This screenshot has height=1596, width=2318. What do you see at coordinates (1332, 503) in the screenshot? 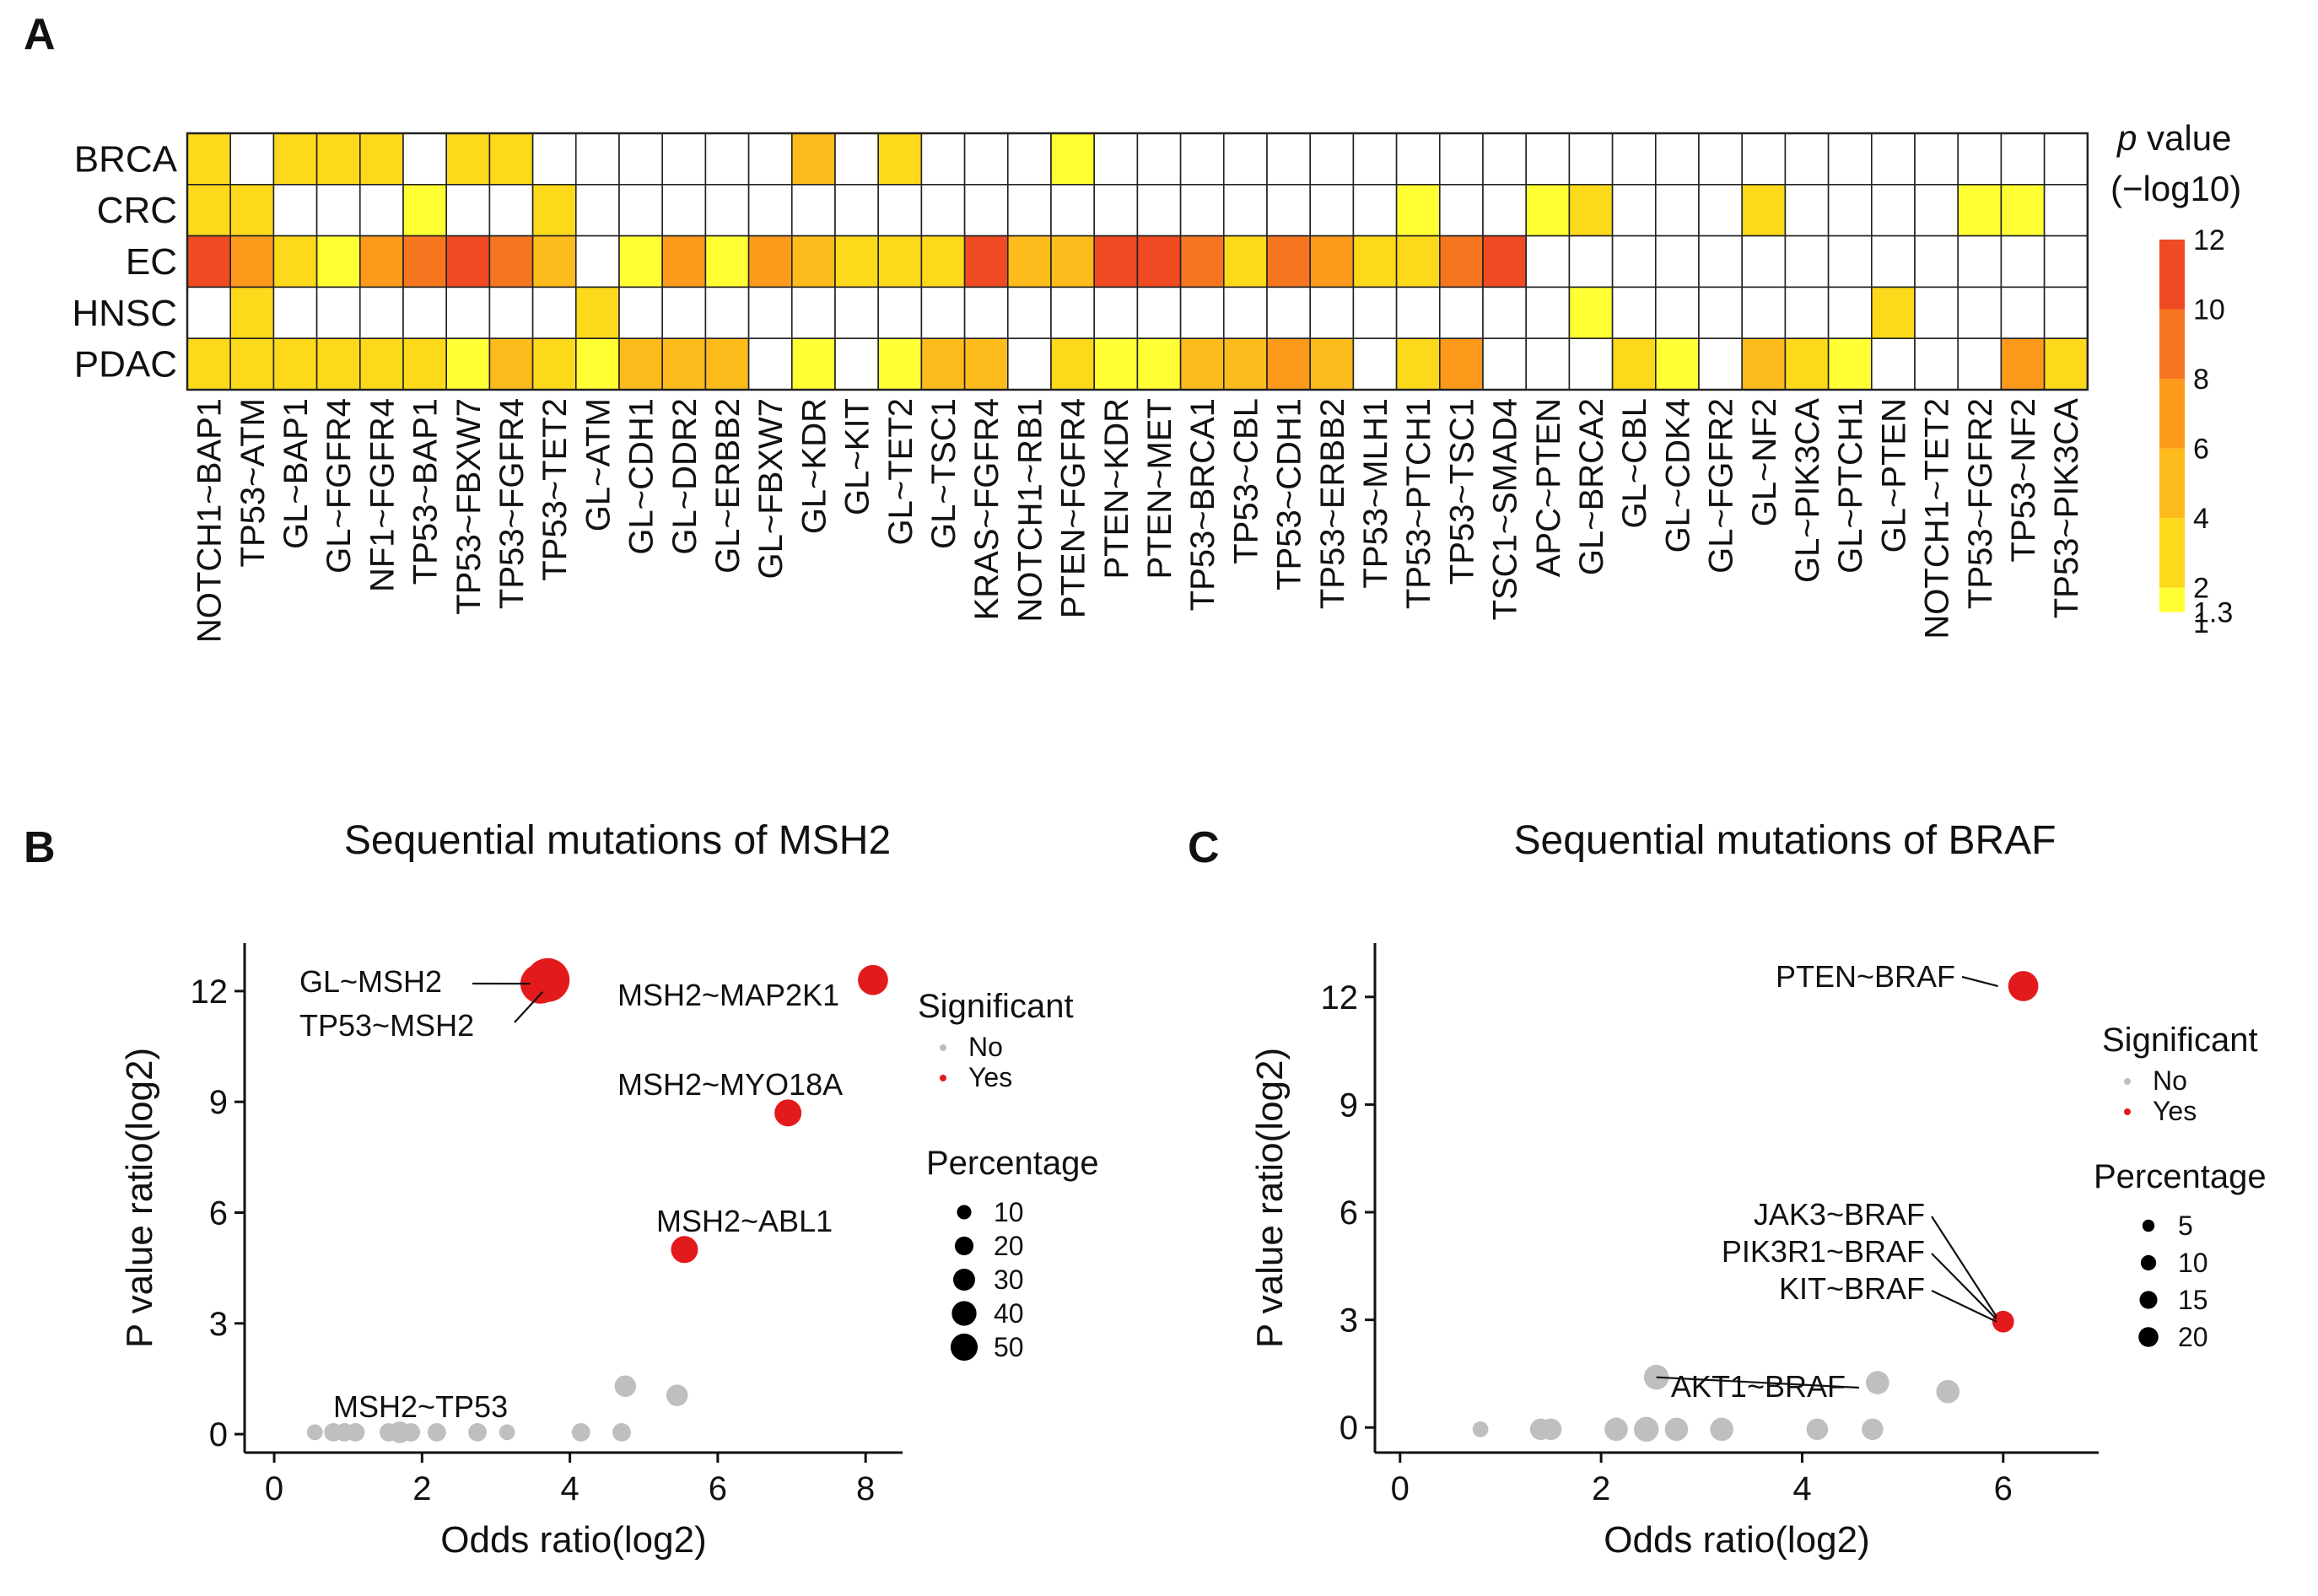
I see `heatmap-column-label: TP53~ERBB2` at bounding box center [1332, 503].